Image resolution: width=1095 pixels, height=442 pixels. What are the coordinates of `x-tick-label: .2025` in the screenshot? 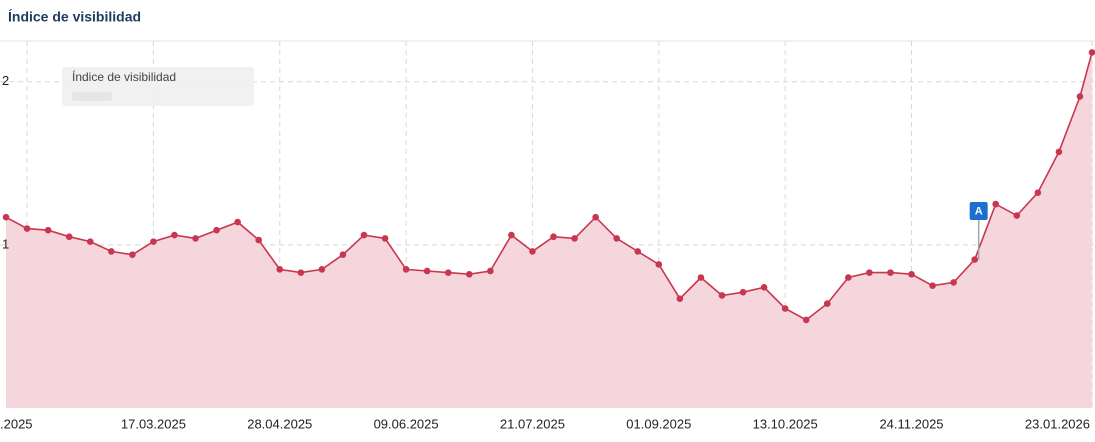 It's located at (16, 423).